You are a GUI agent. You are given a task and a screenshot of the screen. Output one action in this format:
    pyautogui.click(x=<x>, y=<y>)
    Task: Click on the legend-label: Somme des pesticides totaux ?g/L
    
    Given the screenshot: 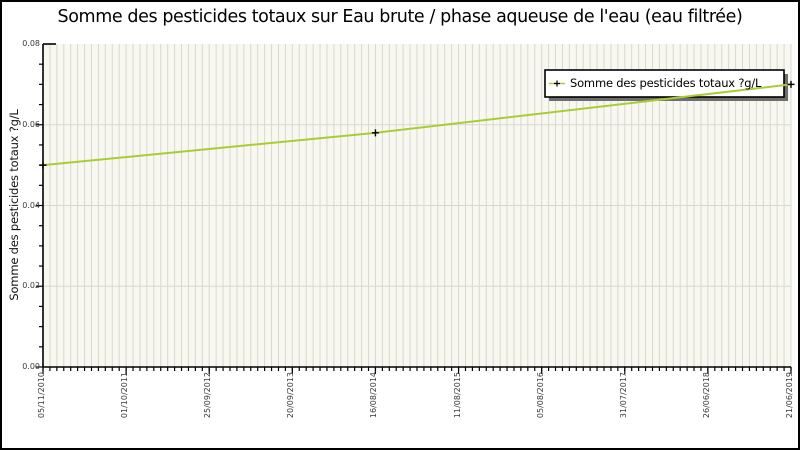 What is the action you would take?
    pyautogui.click(x=666, y=83)
    